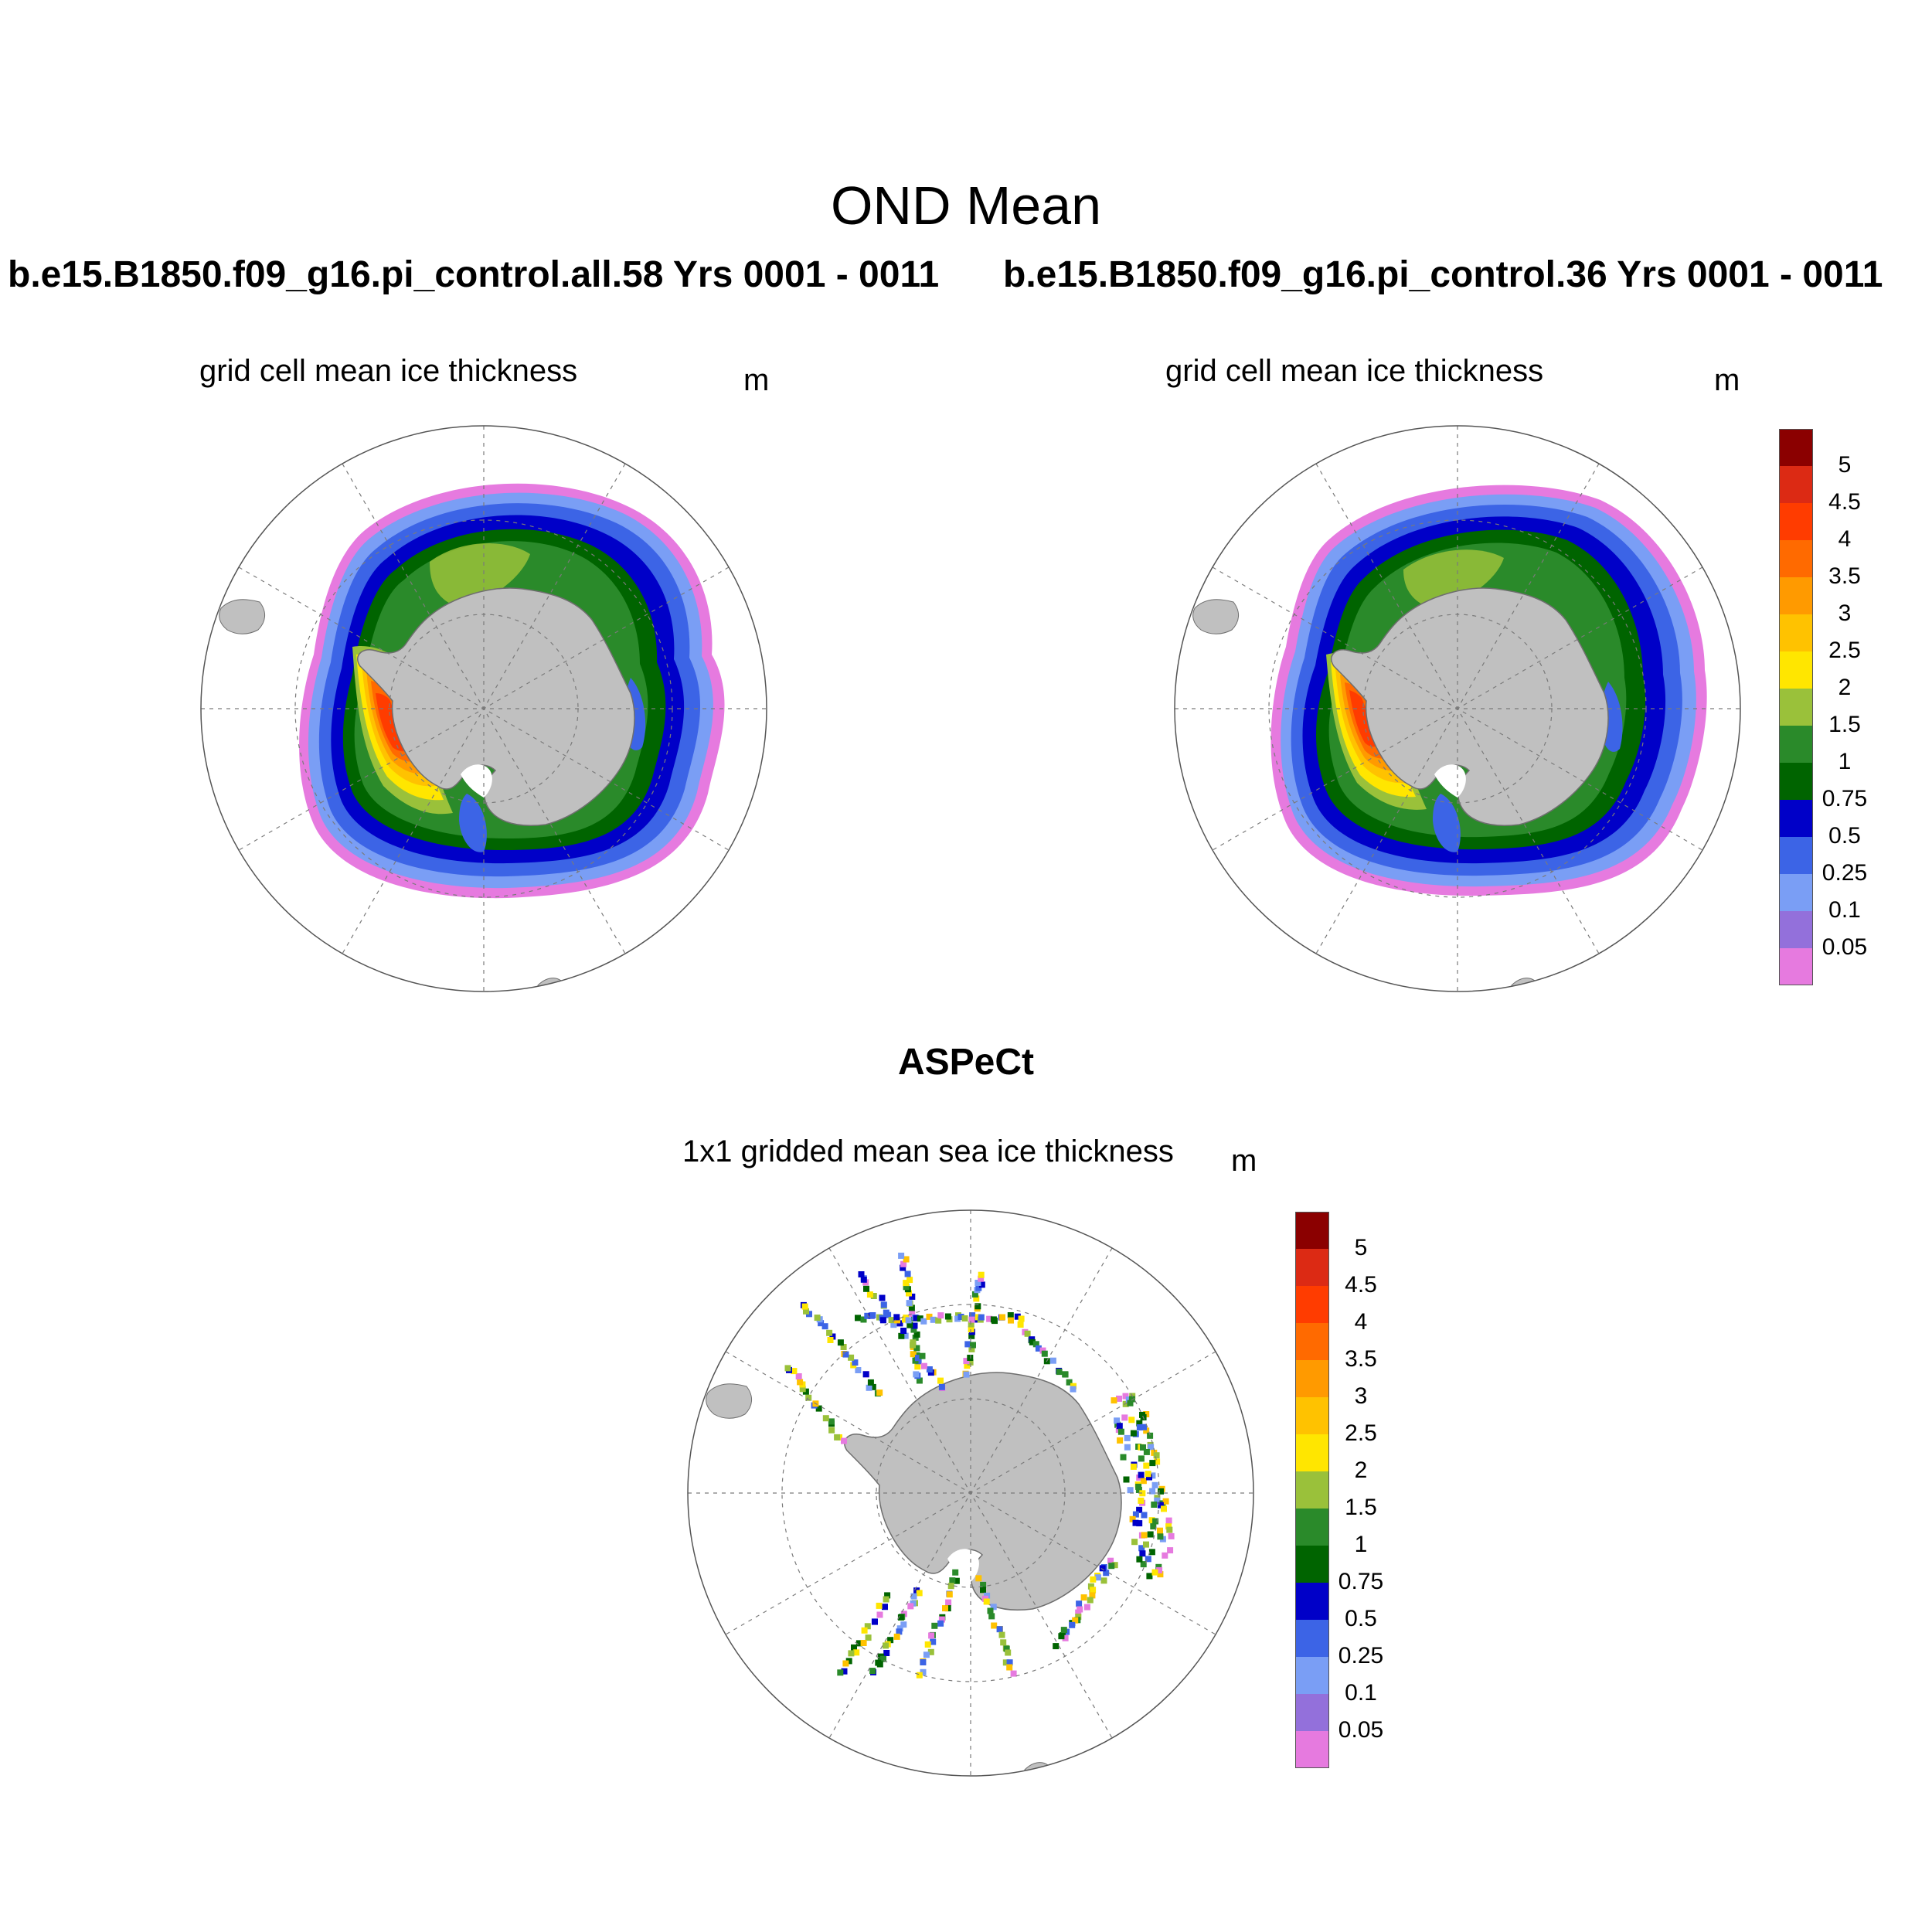 The height and width of the screenshot is (1932, 1932). What do you see at coordinates (971, 1493) in the screenshot?
I see `map-boundary` at bounding box center [971, 1493].